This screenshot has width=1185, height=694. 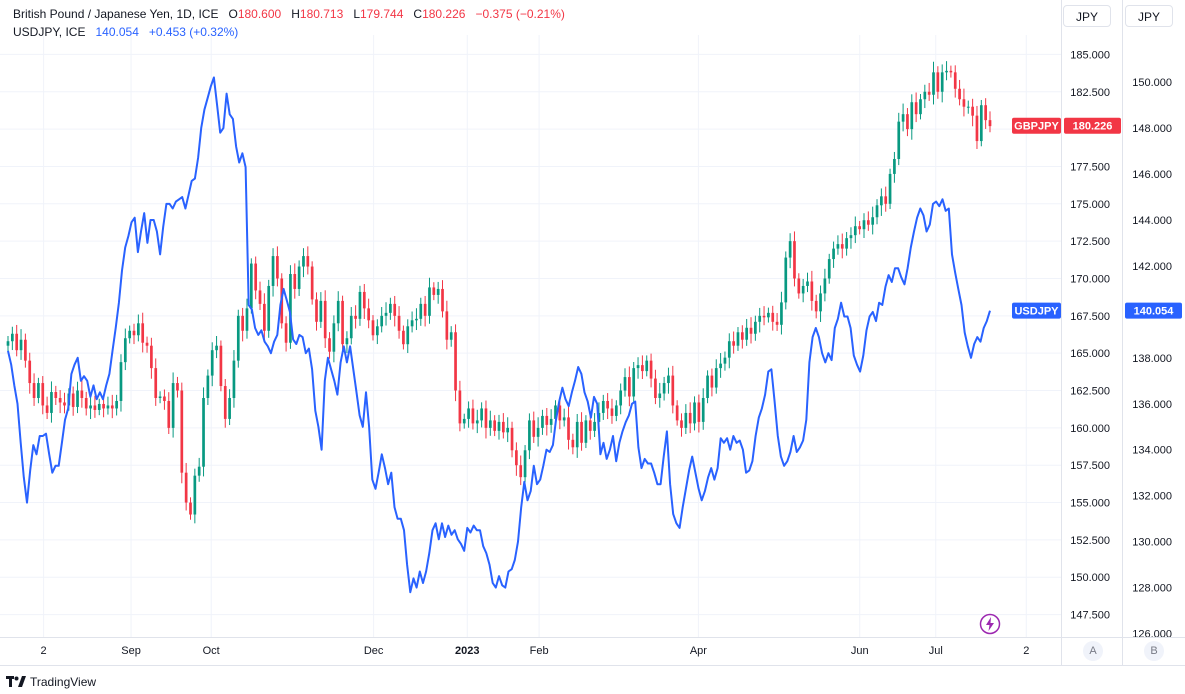 What do you see at coordinates (1090, 578) in the screenshot?
I see `left-axis-tick-label: 150.000` at bounding box center [1090, 578].